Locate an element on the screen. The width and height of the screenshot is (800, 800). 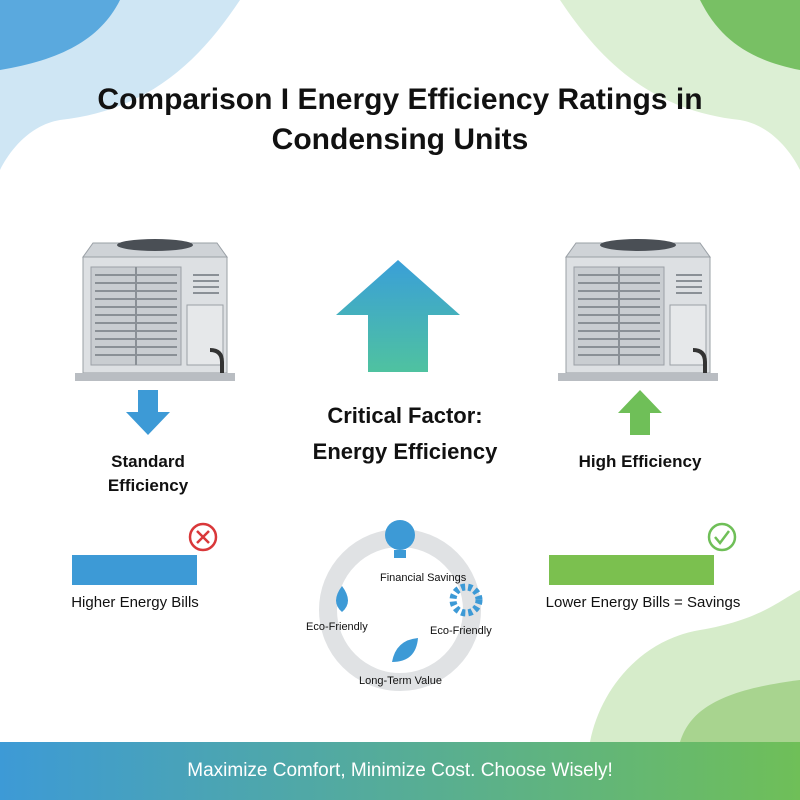
standard-result: Higher Energy Bills is located at coordinates (135, 602).